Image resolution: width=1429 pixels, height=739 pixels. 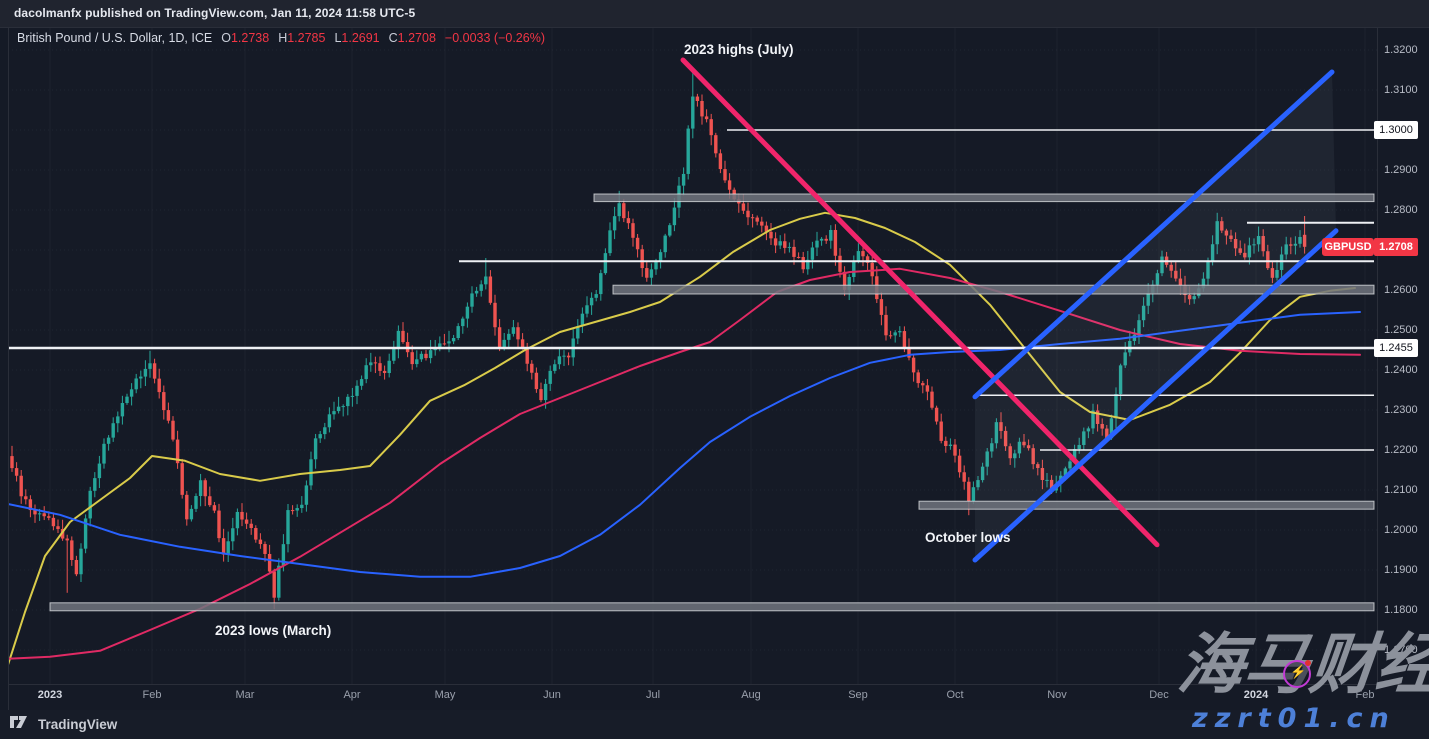 What do you see at coordinates (552, 695) in the screenshot?
I see `time-tick-label: Jun` at bounding box center [552, 695].